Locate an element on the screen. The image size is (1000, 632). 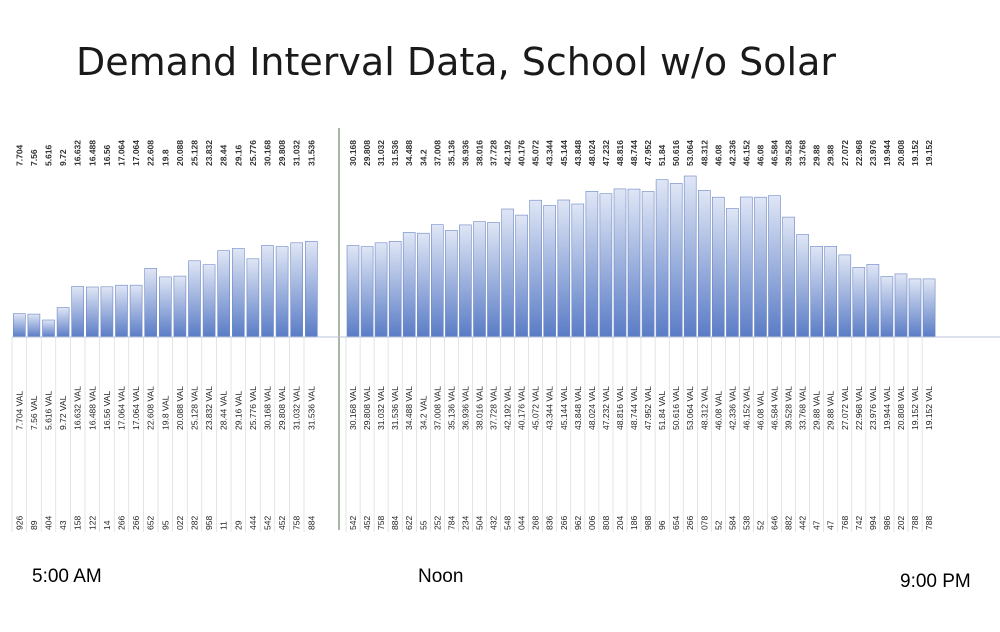
category-label: 30.168 VAL is located at coordinates (353, 408).